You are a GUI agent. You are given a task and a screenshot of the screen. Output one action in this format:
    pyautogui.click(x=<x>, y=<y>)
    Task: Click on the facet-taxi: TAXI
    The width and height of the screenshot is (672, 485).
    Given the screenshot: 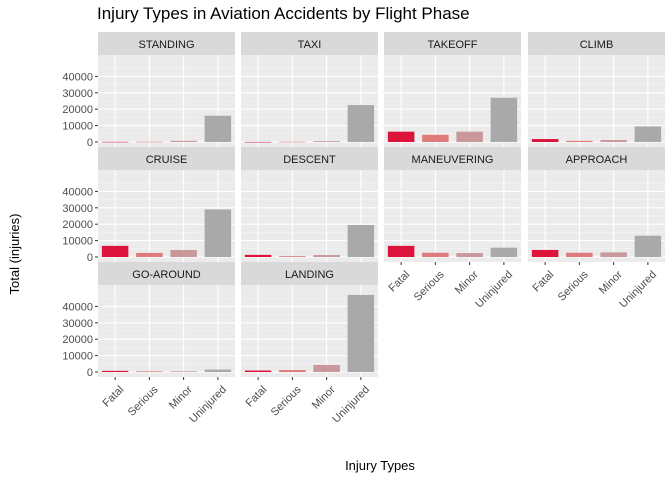 What is the action you would take?
    pyautogui.click(x=309, y=89)
    